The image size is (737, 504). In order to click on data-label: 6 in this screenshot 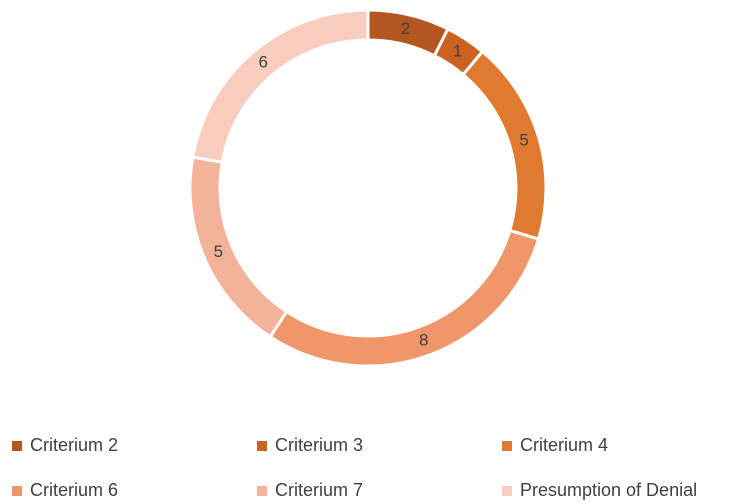, I will do `click(262, 62)`.